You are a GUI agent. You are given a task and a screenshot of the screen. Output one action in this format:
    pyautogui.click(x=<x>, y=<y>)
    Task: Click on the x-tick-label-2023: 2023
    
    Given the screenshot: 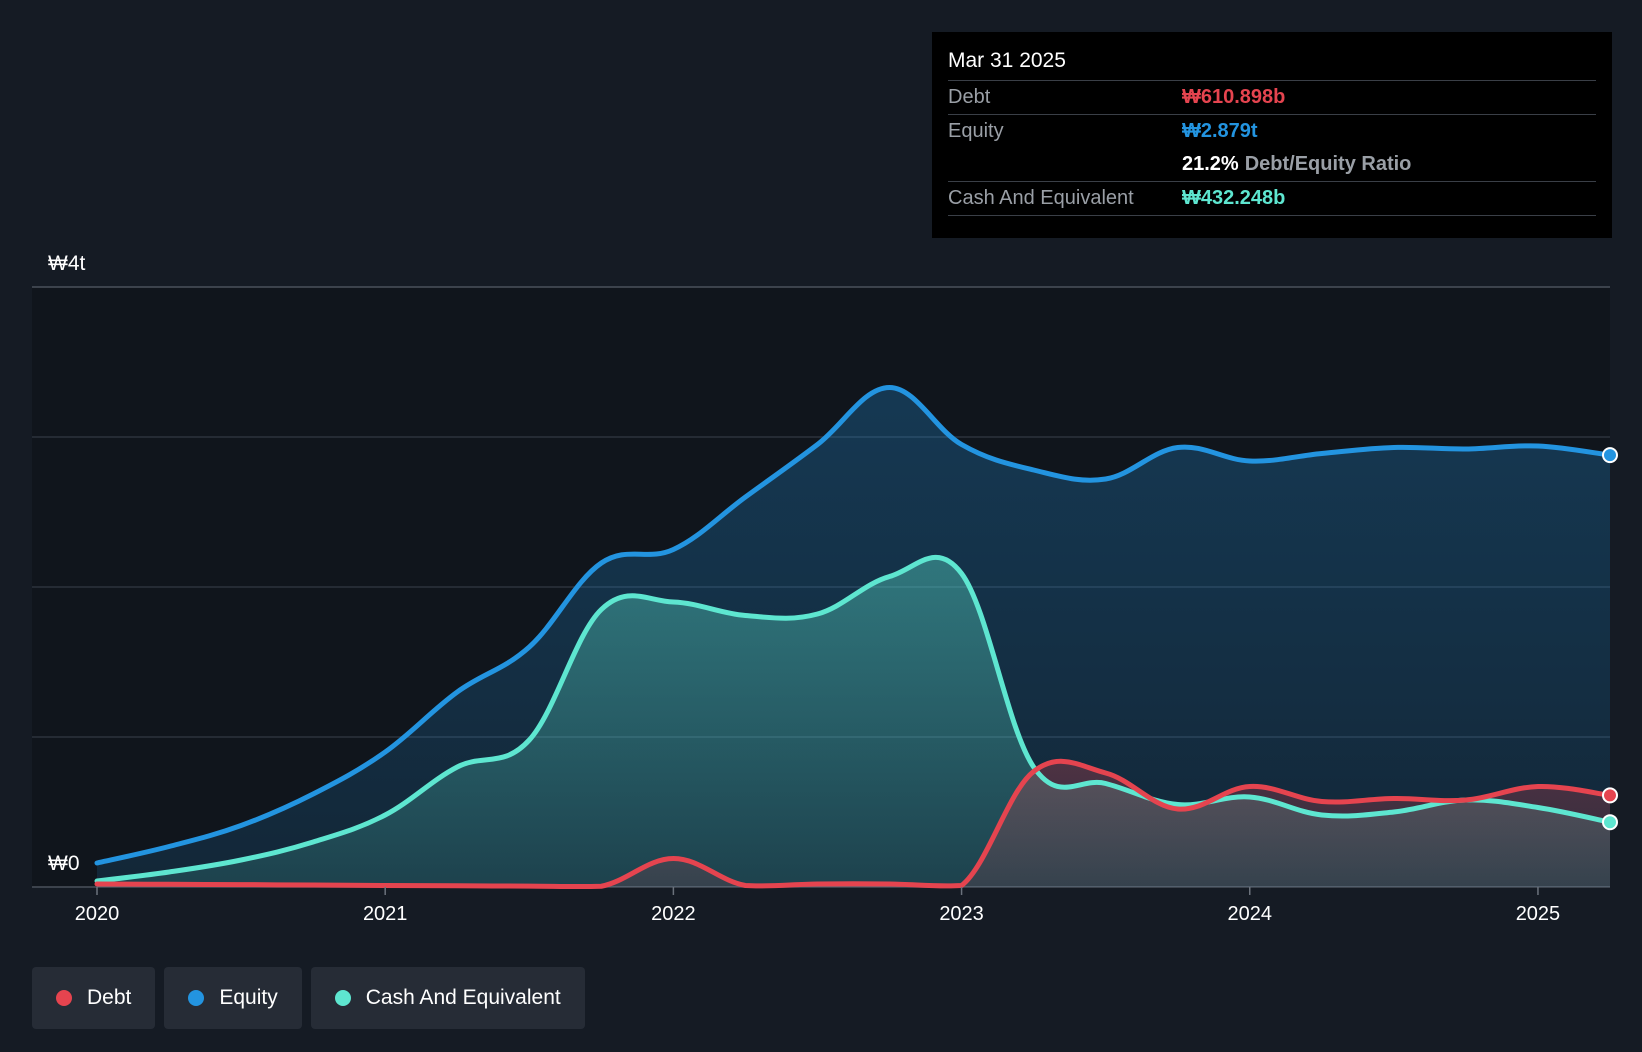 What is the action you would take?
    pyautogui.click(x=961, y=914)
    